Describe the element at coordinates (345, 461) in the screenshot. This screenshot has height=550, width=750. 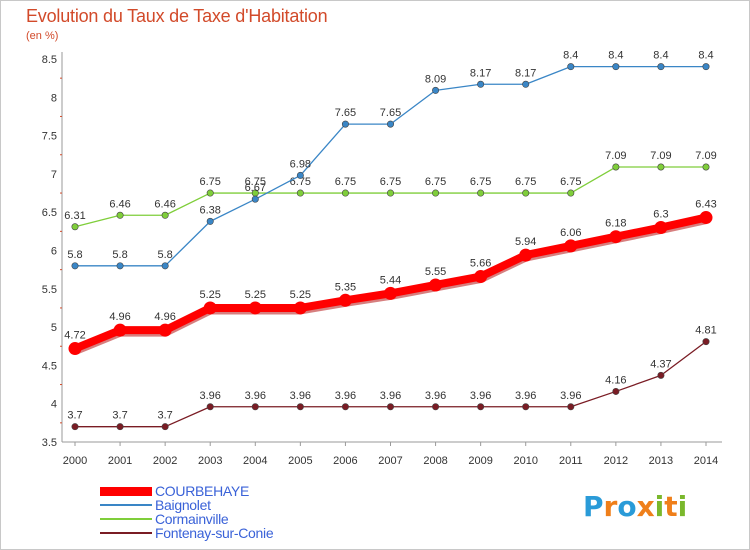
I see `x-tick-label: 2006` at that location.